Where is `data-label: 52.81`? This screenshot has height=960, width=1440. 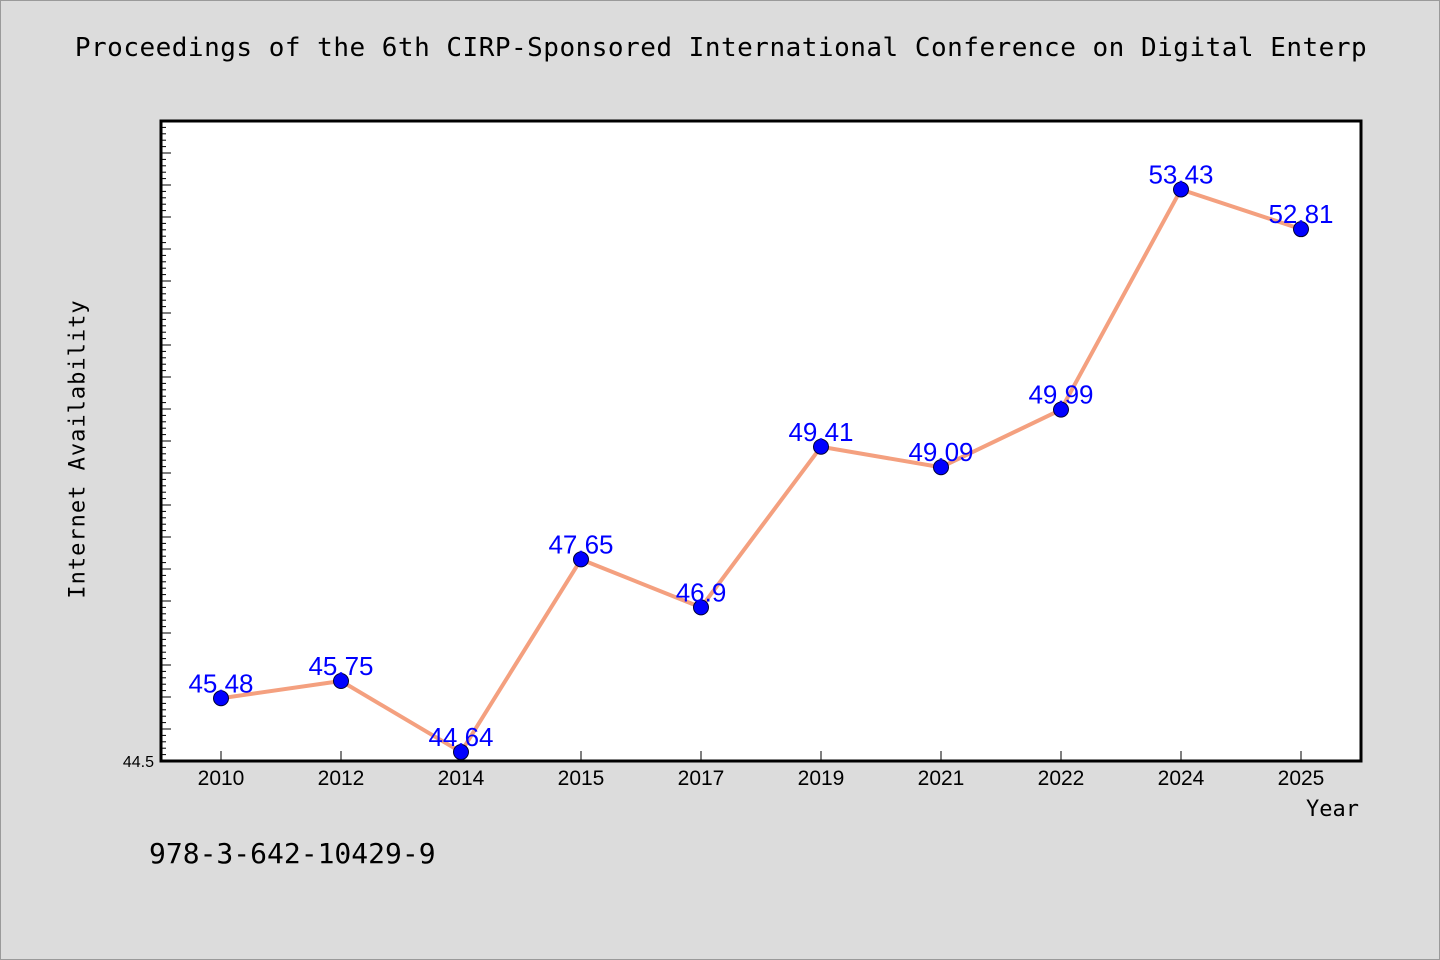 data-label: 52.81 is located at coordinates (1300, 214).